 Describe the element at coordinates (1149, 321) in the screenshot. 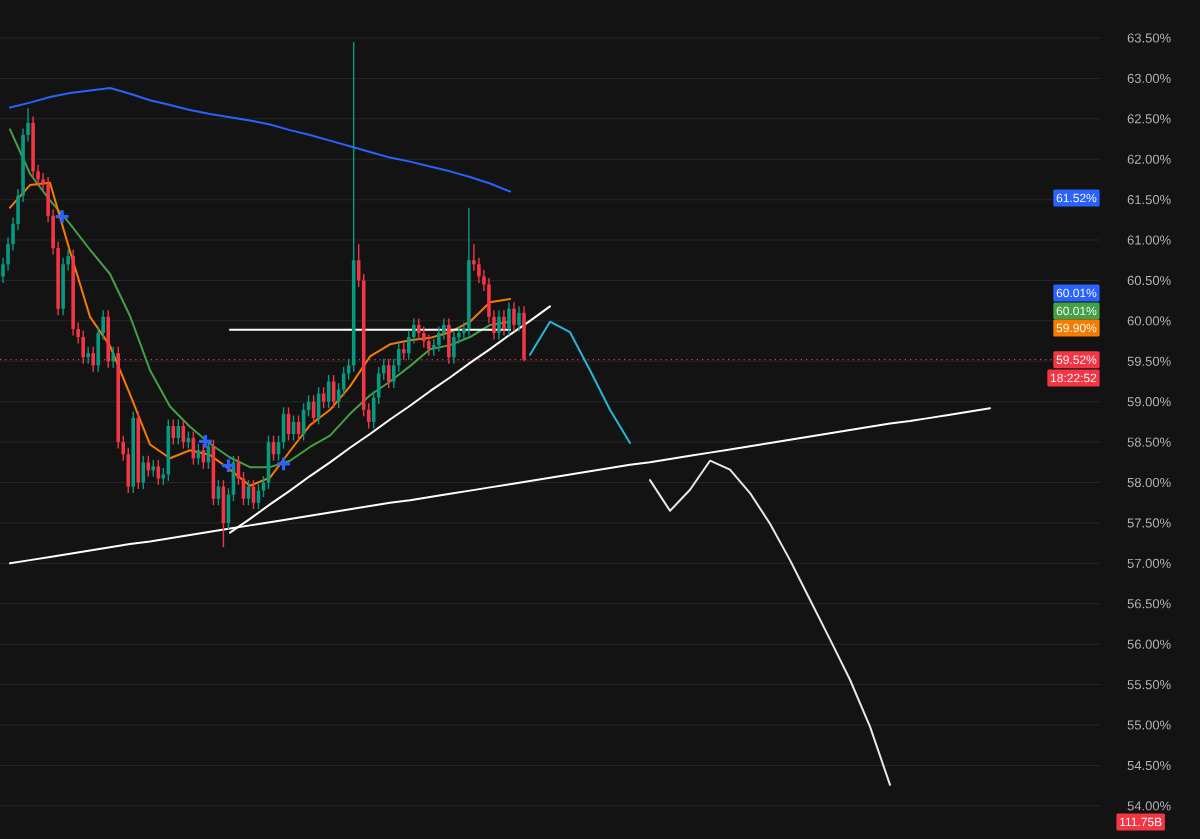

I see `y-tick-label: 60.00%` at that location.